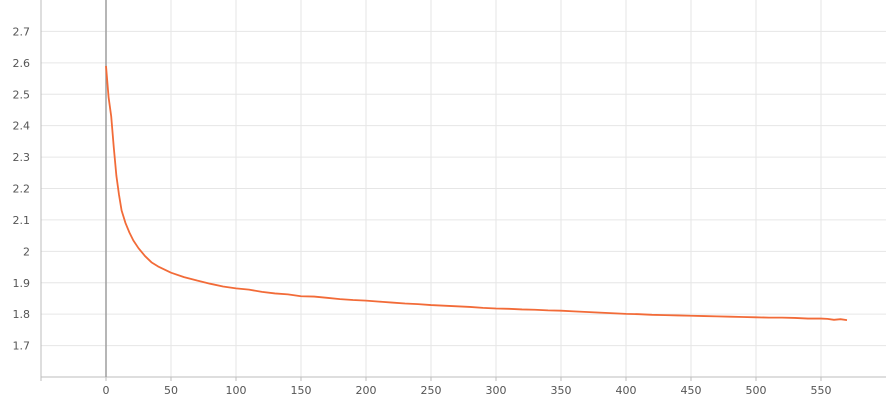  I want to click on y-tick-label: 2.2, so click(22, 189).